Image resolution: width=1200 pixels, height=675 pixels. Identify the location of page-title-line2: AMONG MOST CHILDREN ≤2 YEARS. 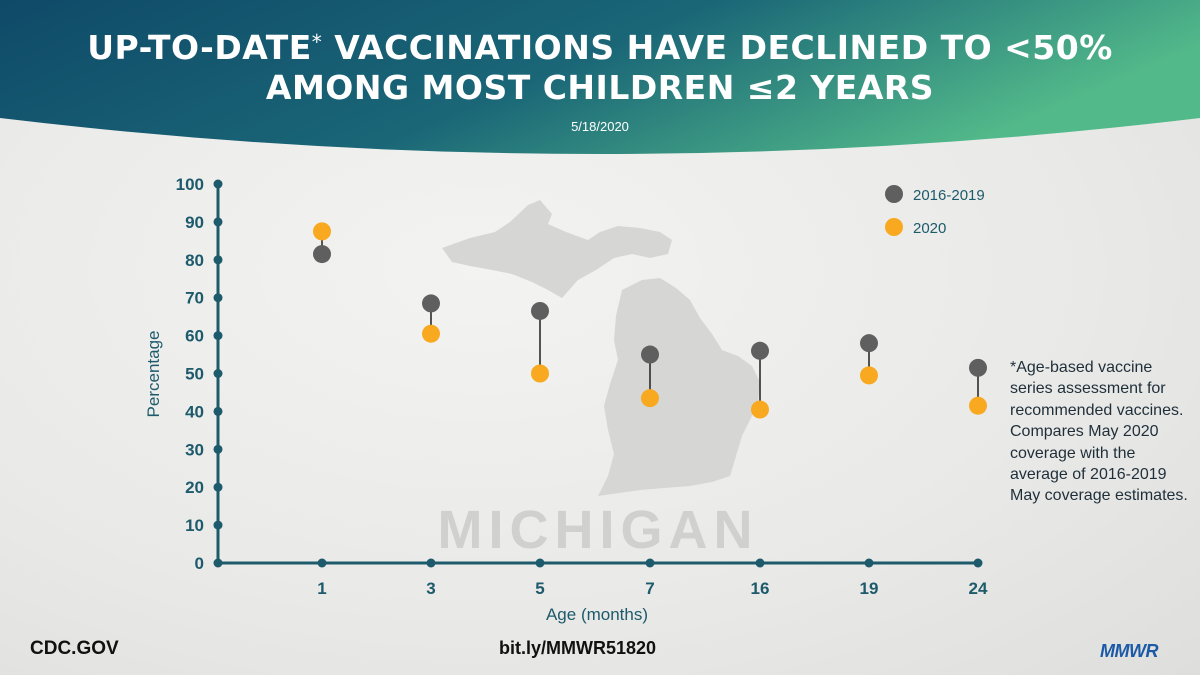
(600, 87).